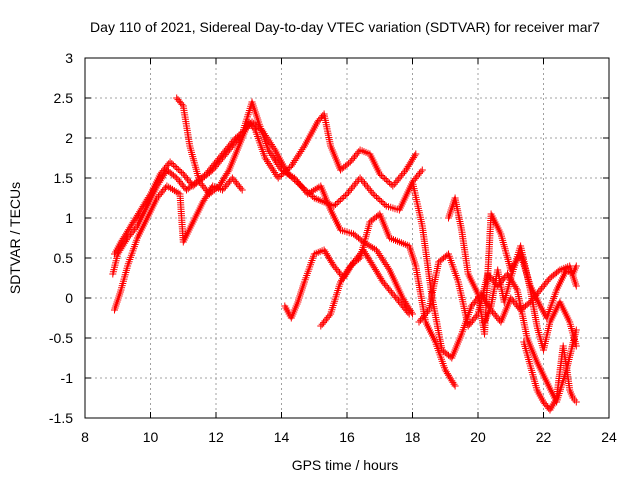 Image resolution: width=640 pixels, height=480 pixels. I want to click on x-tick-label: 14, so click(282, 437).